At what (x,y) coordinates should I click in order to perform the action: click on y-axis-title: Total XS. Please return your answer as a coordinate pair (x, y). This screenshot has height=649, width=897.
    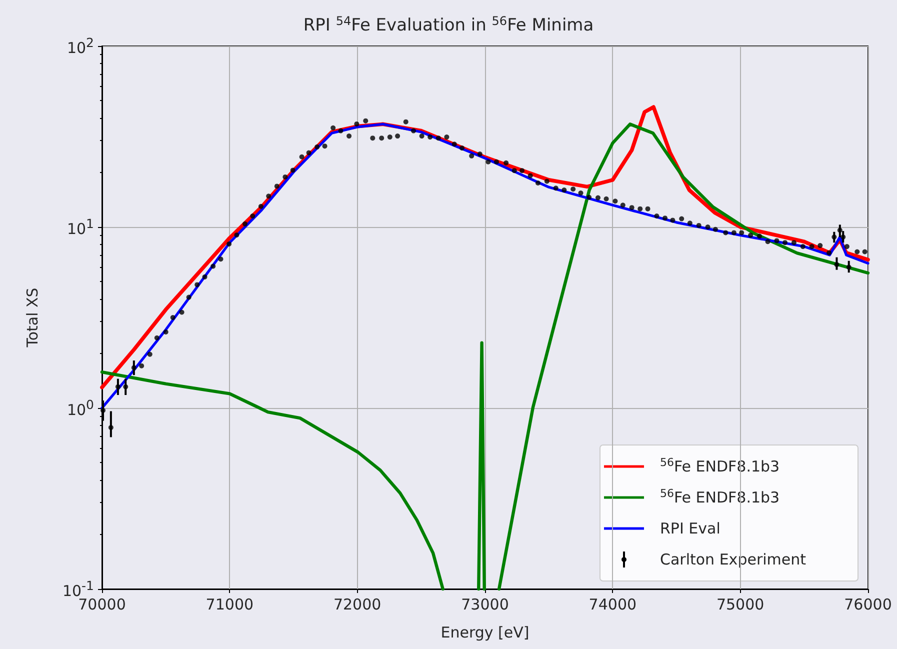
    Looking at the image, I should click on (33, 318).